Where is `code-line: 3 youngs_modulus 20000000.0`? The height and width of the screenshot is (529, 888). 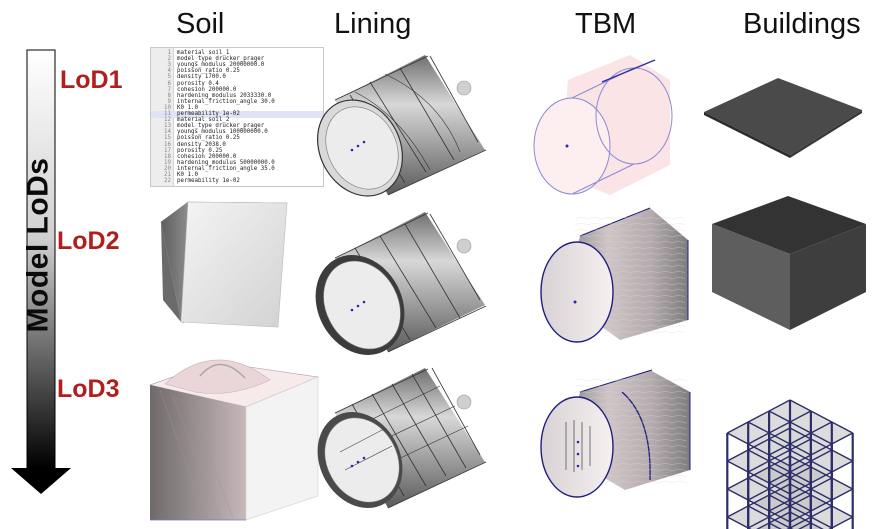
code-line: 3 youngs_modulus 20000000.0 is located at coordinates (216, 65).